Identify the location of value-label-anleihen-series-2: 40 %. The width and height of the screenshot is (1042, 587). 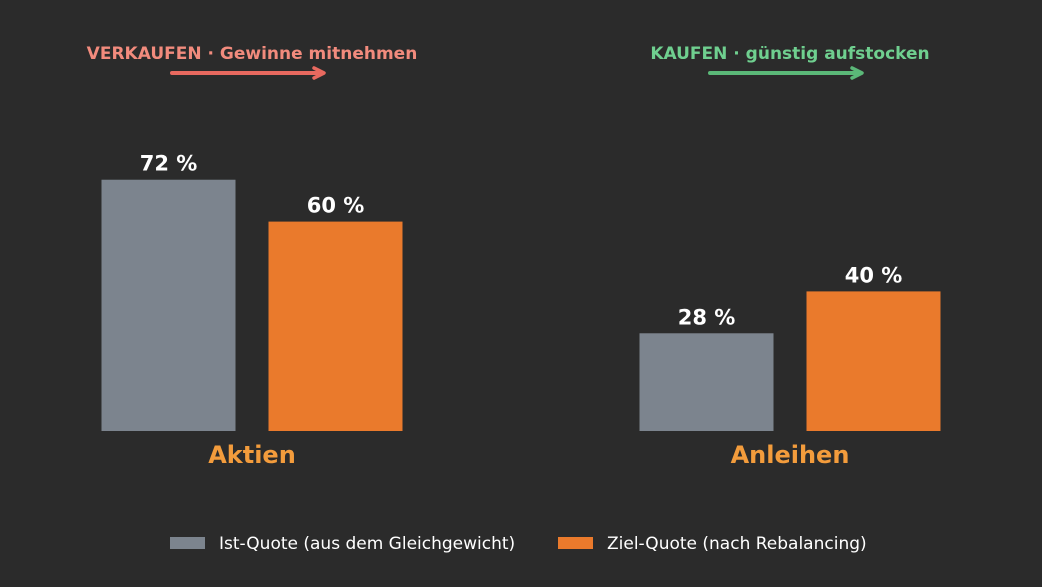
(874, 275).